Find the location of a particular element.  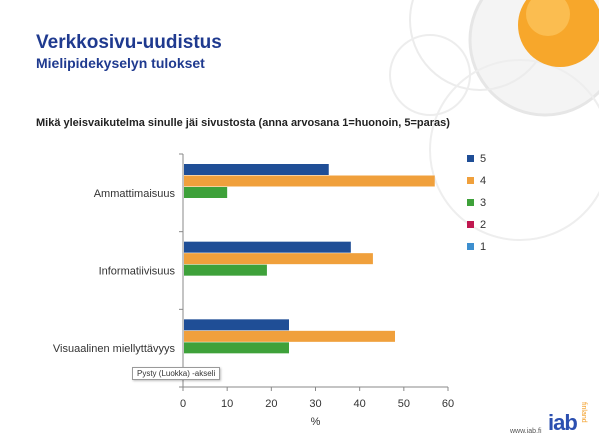

x-tick-label: 60 is located at coordinates (448, 404).